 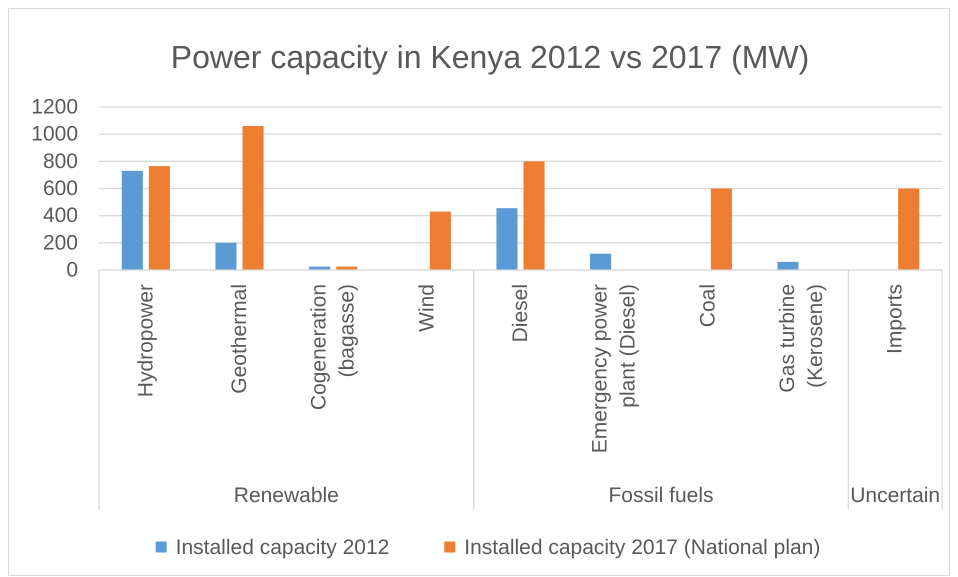 I want to click on y-tick-label: 600, so click(x=60, y=188).